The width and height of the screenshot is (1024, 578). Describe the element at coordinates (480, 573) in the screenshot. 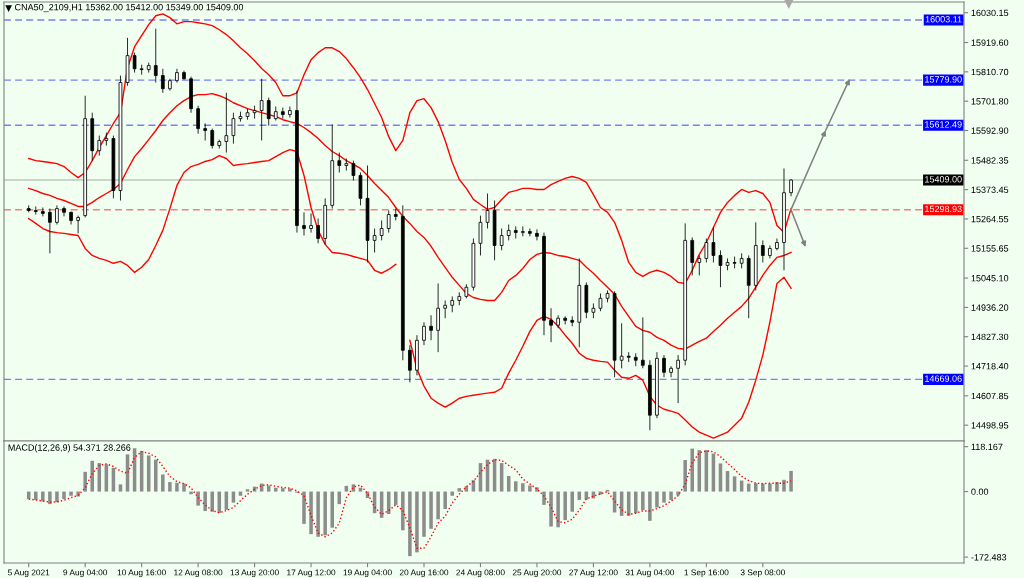

I see `x-tick-label: 24 Aug 08:00` at that location.